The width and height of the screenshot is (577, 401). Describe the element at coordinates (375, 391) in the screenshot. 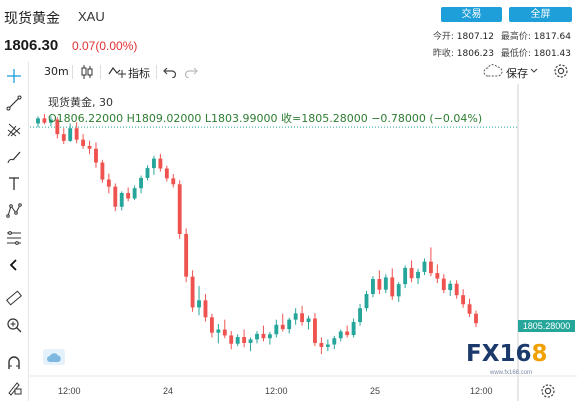

I see `x-axis-label: 25` at that location.